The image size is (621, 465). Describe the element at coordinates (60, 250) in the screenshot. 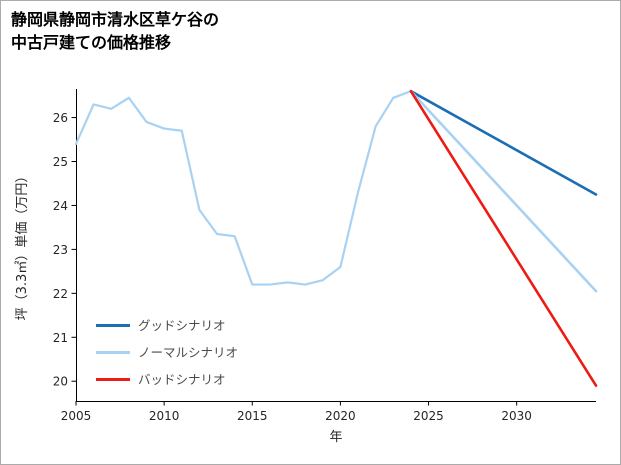

I see `y-tick-label: 23` at that location.